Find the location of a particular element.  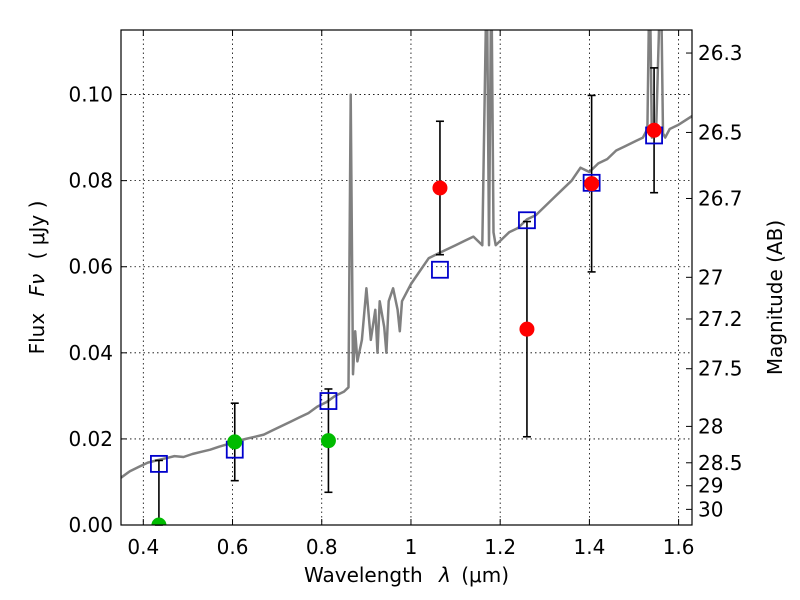

y2-tick-label: 28.5 is located at coordinates (720, 463).